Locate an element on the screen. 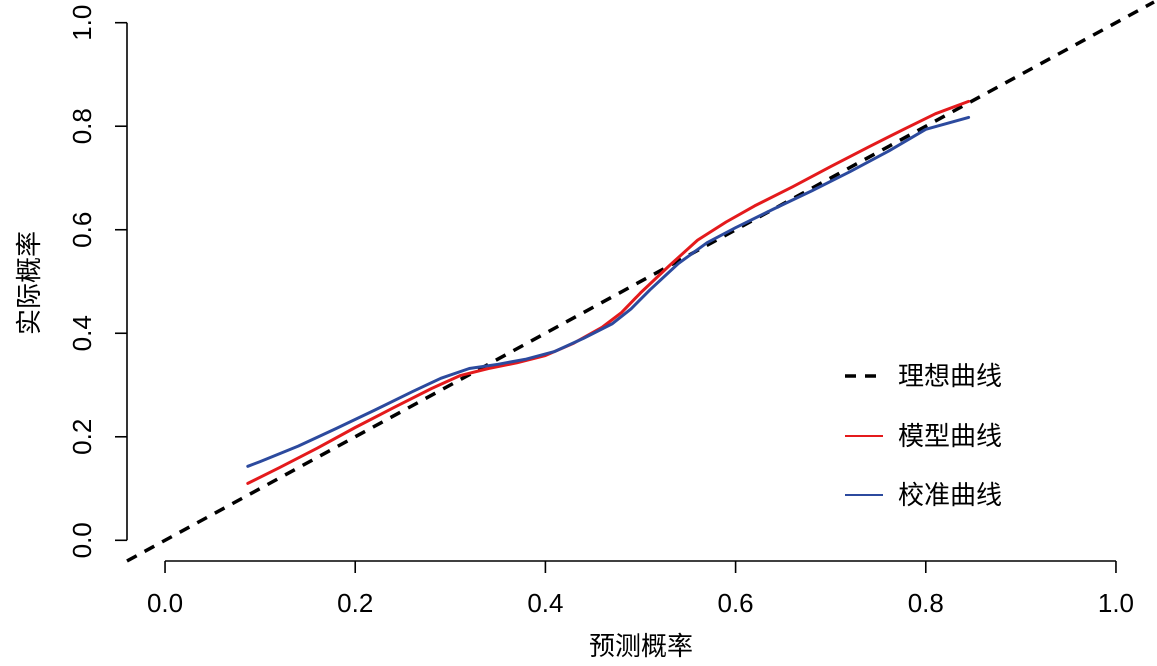 The width and height of the screenshot is (1157, 666). y-axis-title: 实际概率 is located at coordinates (30, 283).